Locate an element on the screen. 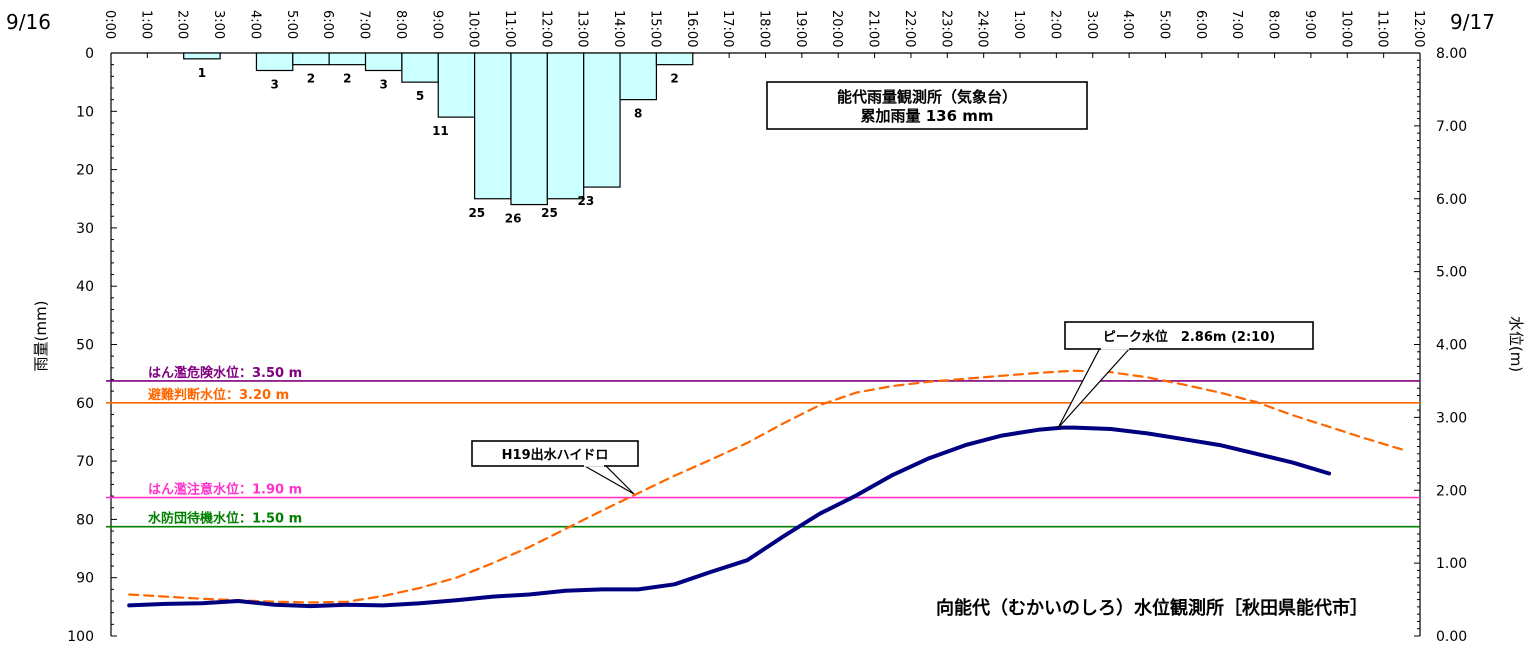 Image resolution: width=1528 pixels, height=648 pixels. cumulative-rainfall-label: 累加雨量 136 mm is located at coordinates (926, 116).